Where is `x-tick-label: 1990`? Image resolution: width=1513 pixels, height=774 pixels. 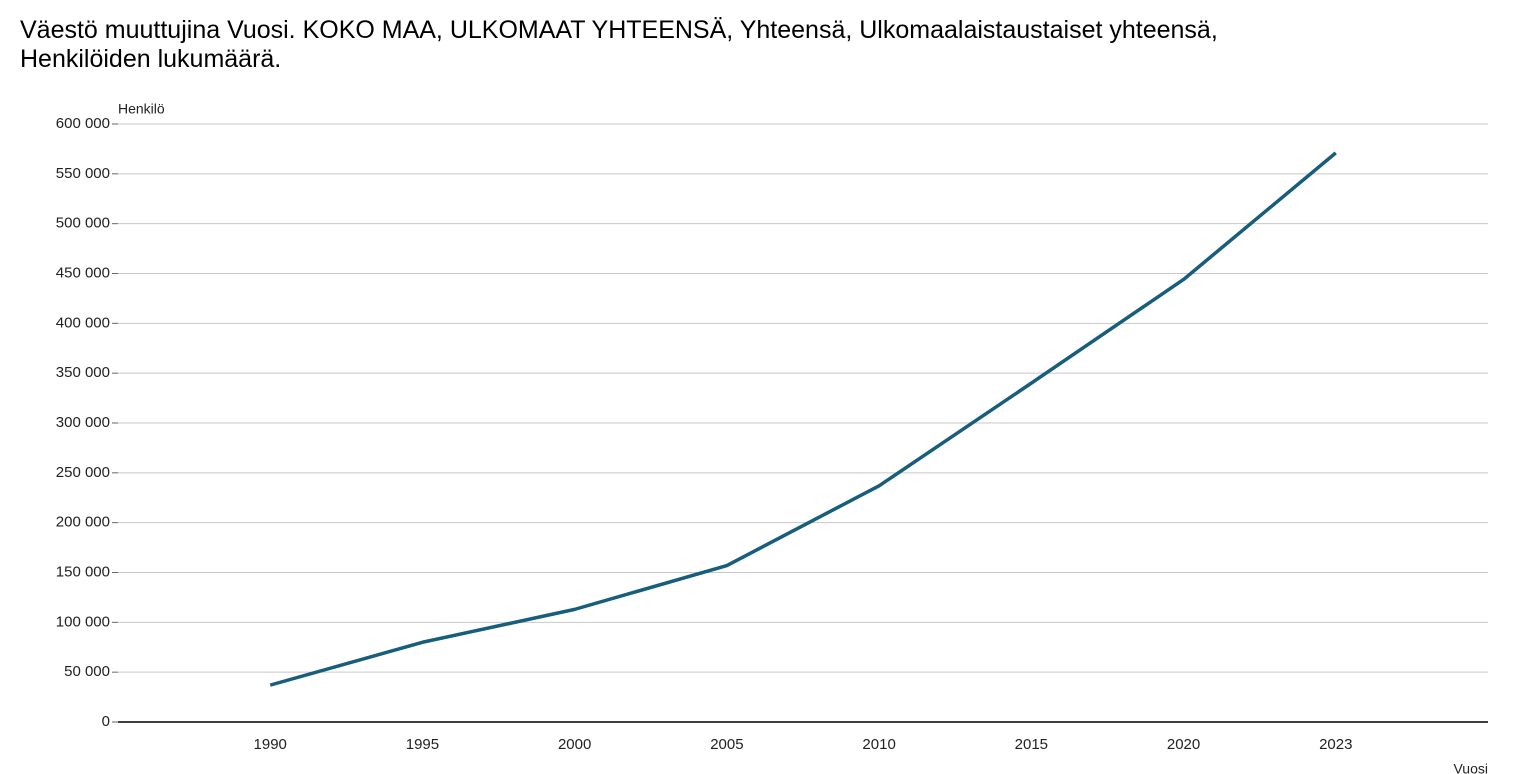 x-tick-label: 1990 is located at coordinates (270, 744).